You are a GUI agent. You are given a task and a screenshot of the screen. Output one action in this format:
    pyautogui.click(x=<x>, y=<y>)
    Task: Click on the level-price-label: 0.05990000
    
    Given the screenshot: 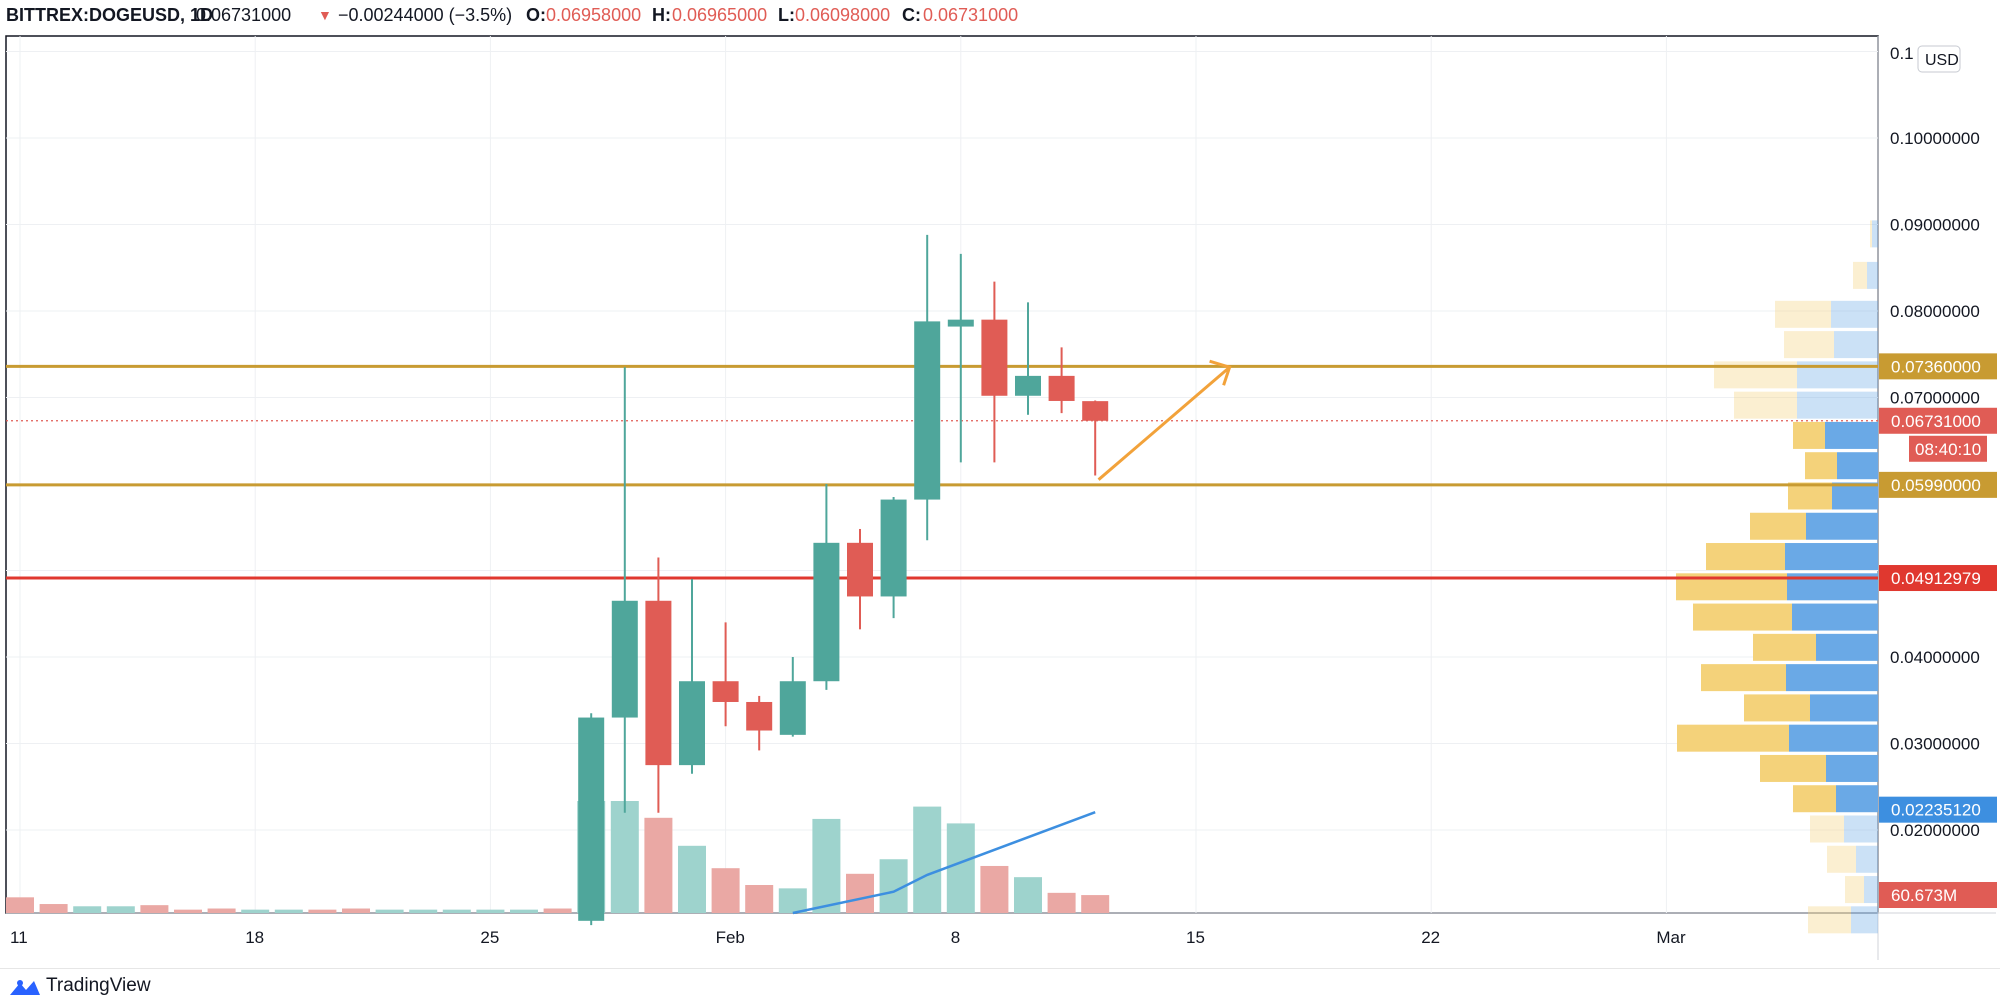 What is the action you would take?
    pyautogui.click(x=1936, y=485)
    